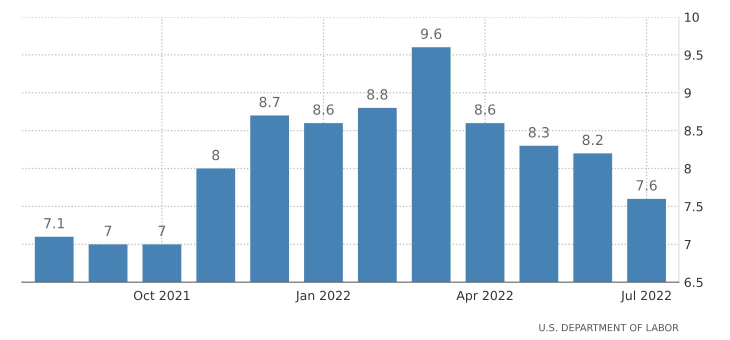 The width and height of the screenshot is (730, 340). What do you see at coordinates (692, 17) in the screenshot?
I see `y-tick-label: 10` at bounding box center [692, 17].